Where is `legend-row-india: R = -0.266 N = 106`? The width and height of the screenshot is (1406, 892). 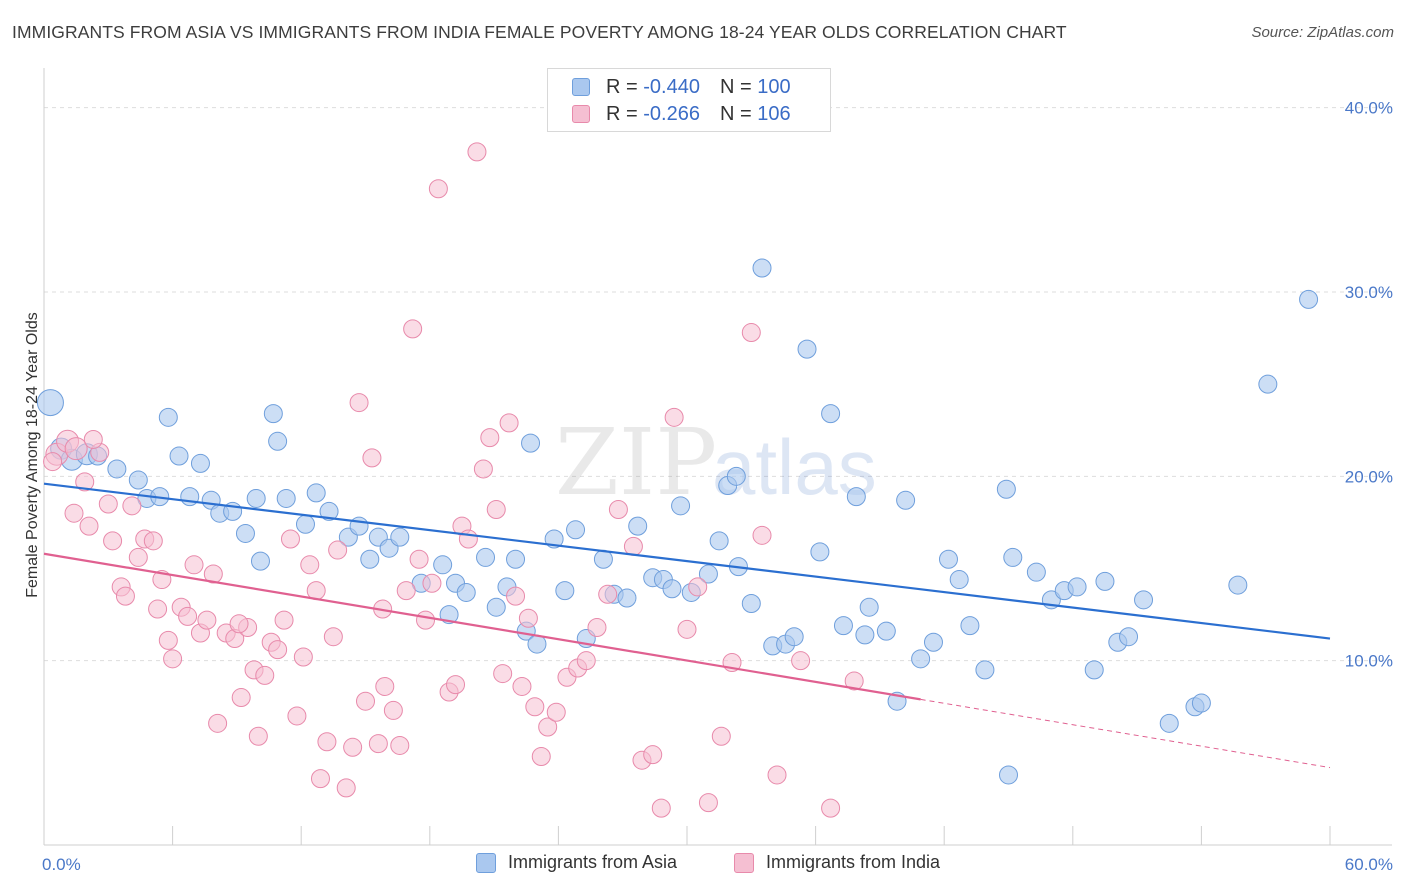 legend-row-india: R = -0.266 N = 106 is located at coordinates (681, 114).